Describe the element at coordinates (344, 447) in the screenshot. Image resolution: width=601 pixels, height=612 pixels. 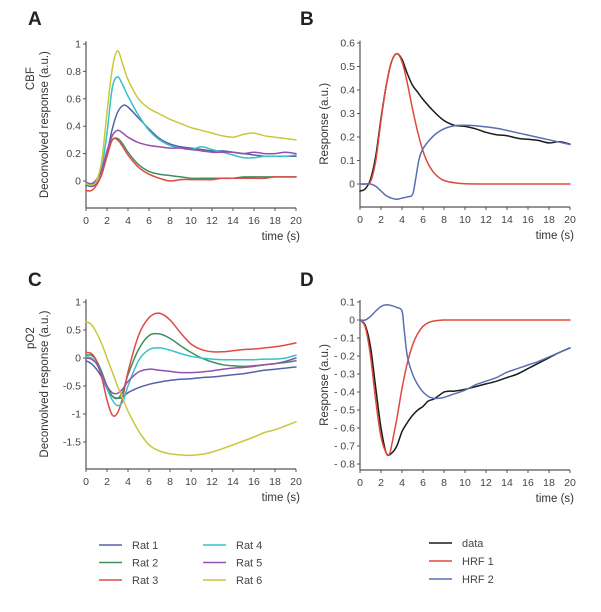
I see `y-tick-label: - 0.7` at that location.